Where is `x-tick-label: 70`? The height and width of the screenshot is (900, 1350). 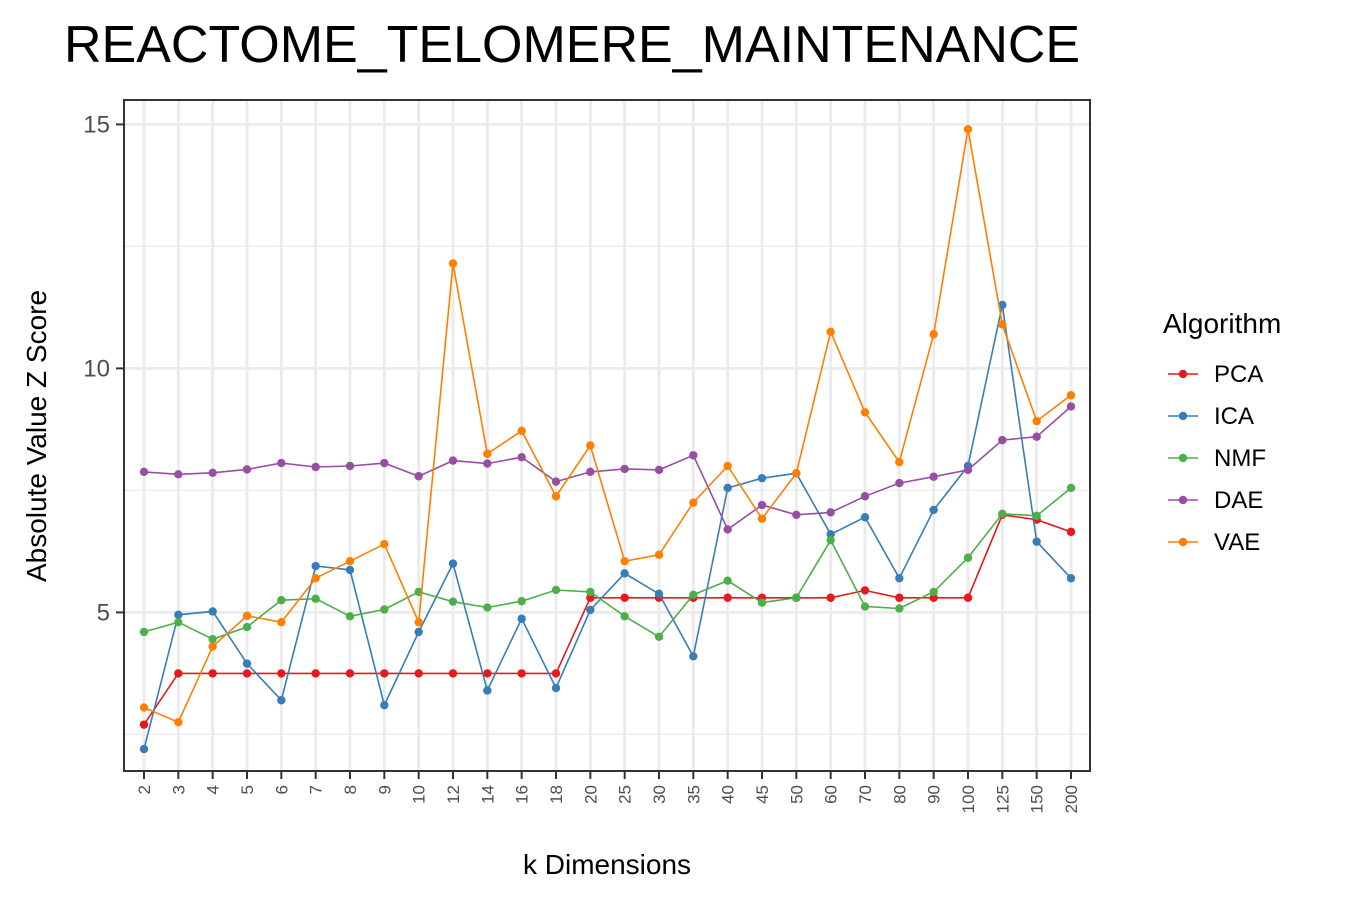 x-tick-label: 70 is located at coordinates (865, 794).